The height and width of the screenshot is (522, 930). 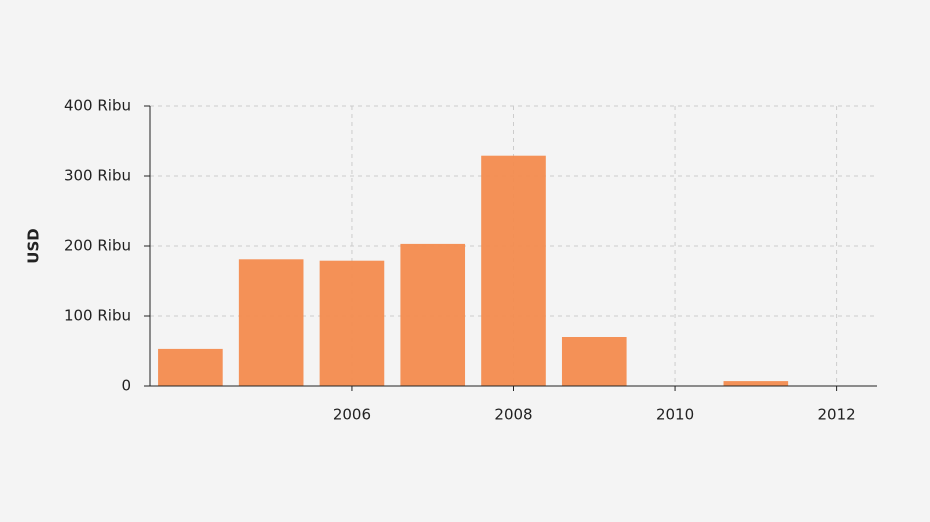 What do you see at coordinates (97, 176) in the screenshot?
I see `y-tick-label: 300 Ribu` at bounding box center [97, 176].